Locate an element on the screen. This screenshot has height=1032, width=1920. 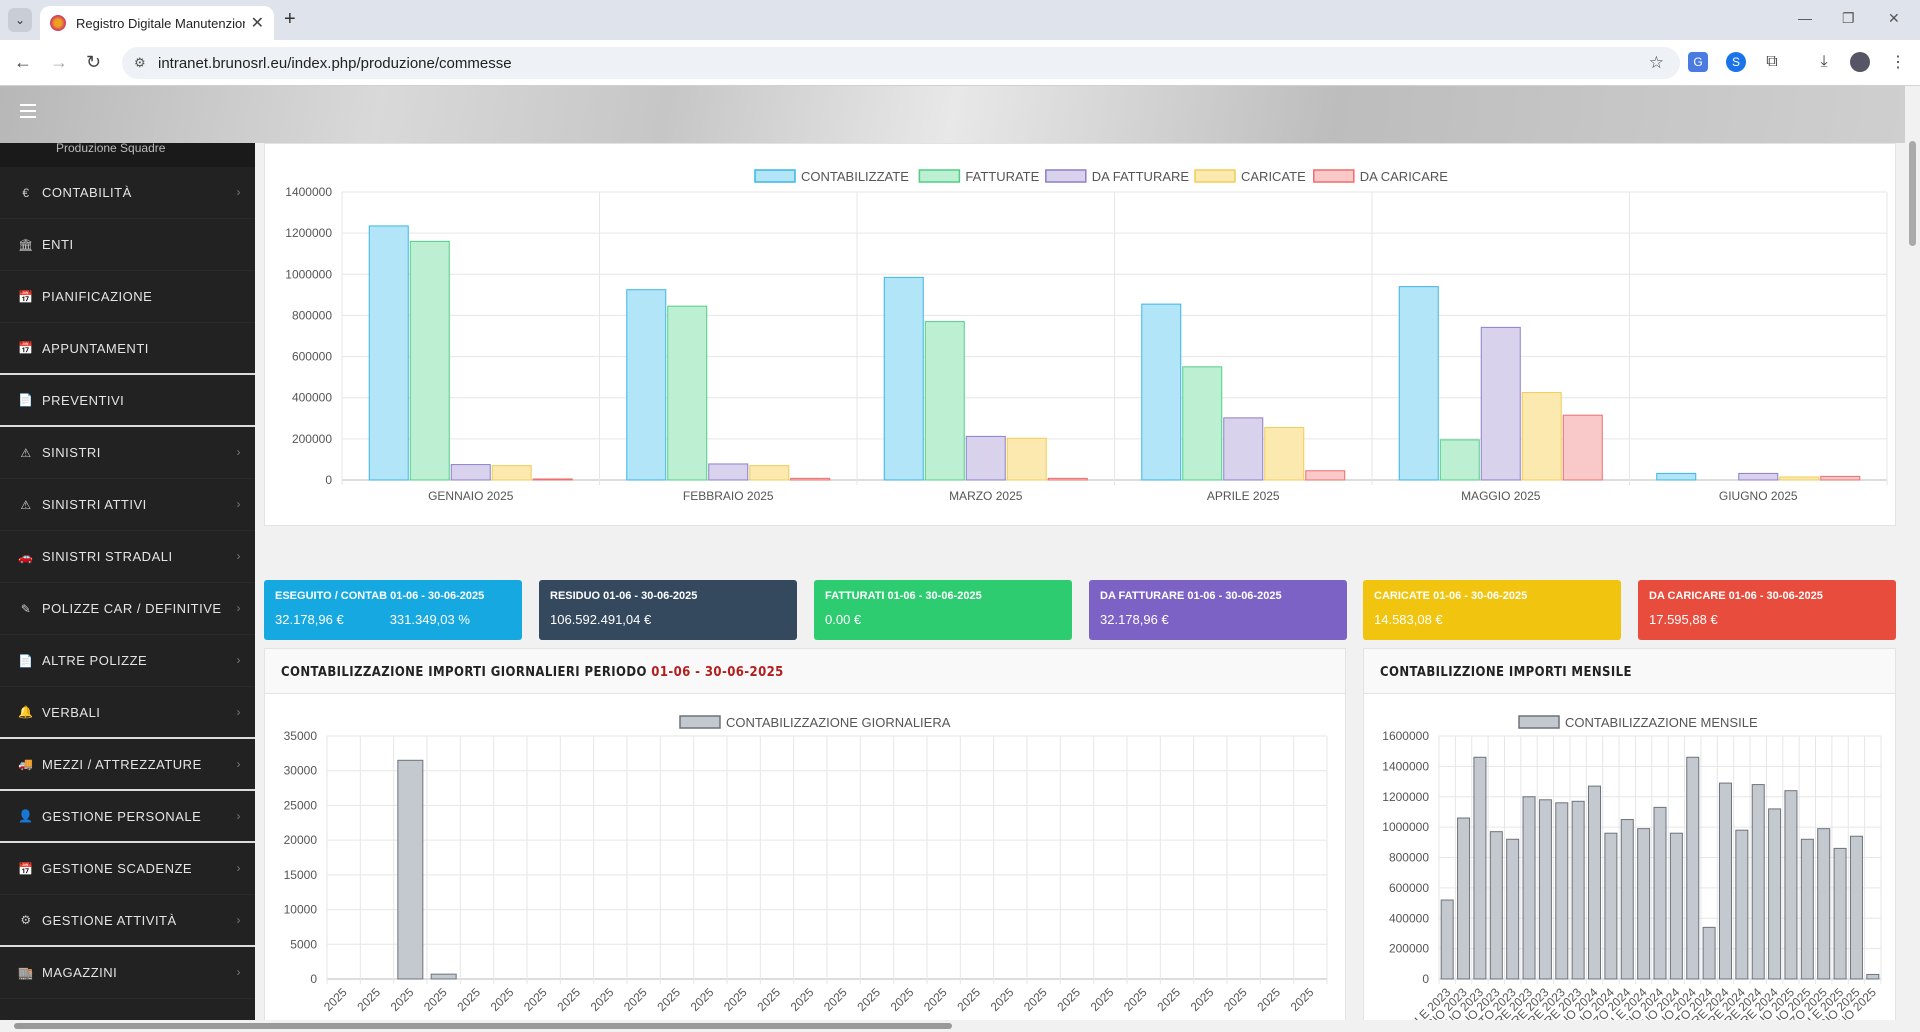
legend-item: CONTABILIZZAZIONE GIORNALIERA is located at coordinates (815, 722).